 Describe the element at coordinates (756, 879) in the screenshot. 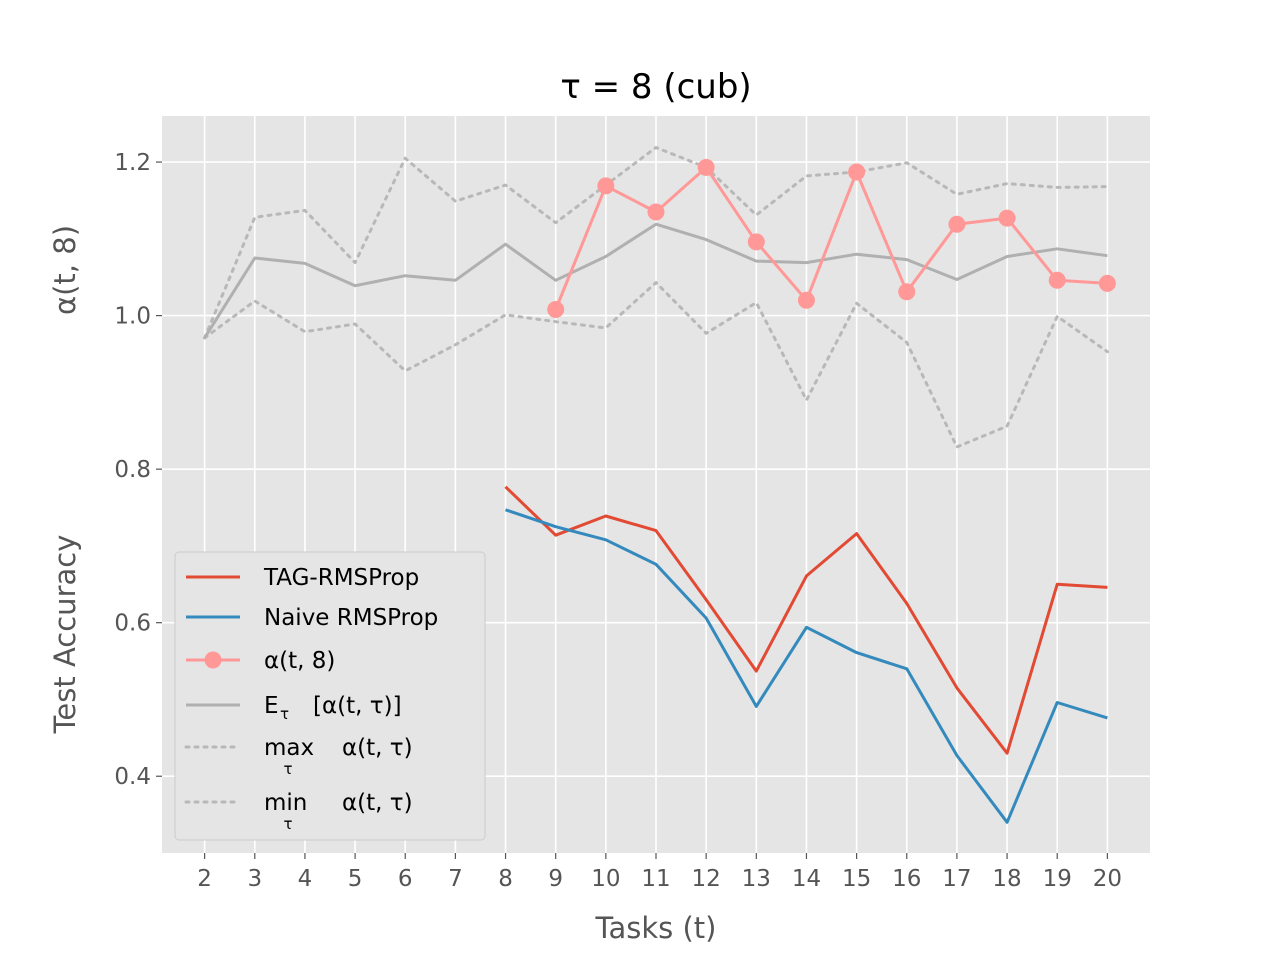

I see `x-tick-label: 13` at that location.